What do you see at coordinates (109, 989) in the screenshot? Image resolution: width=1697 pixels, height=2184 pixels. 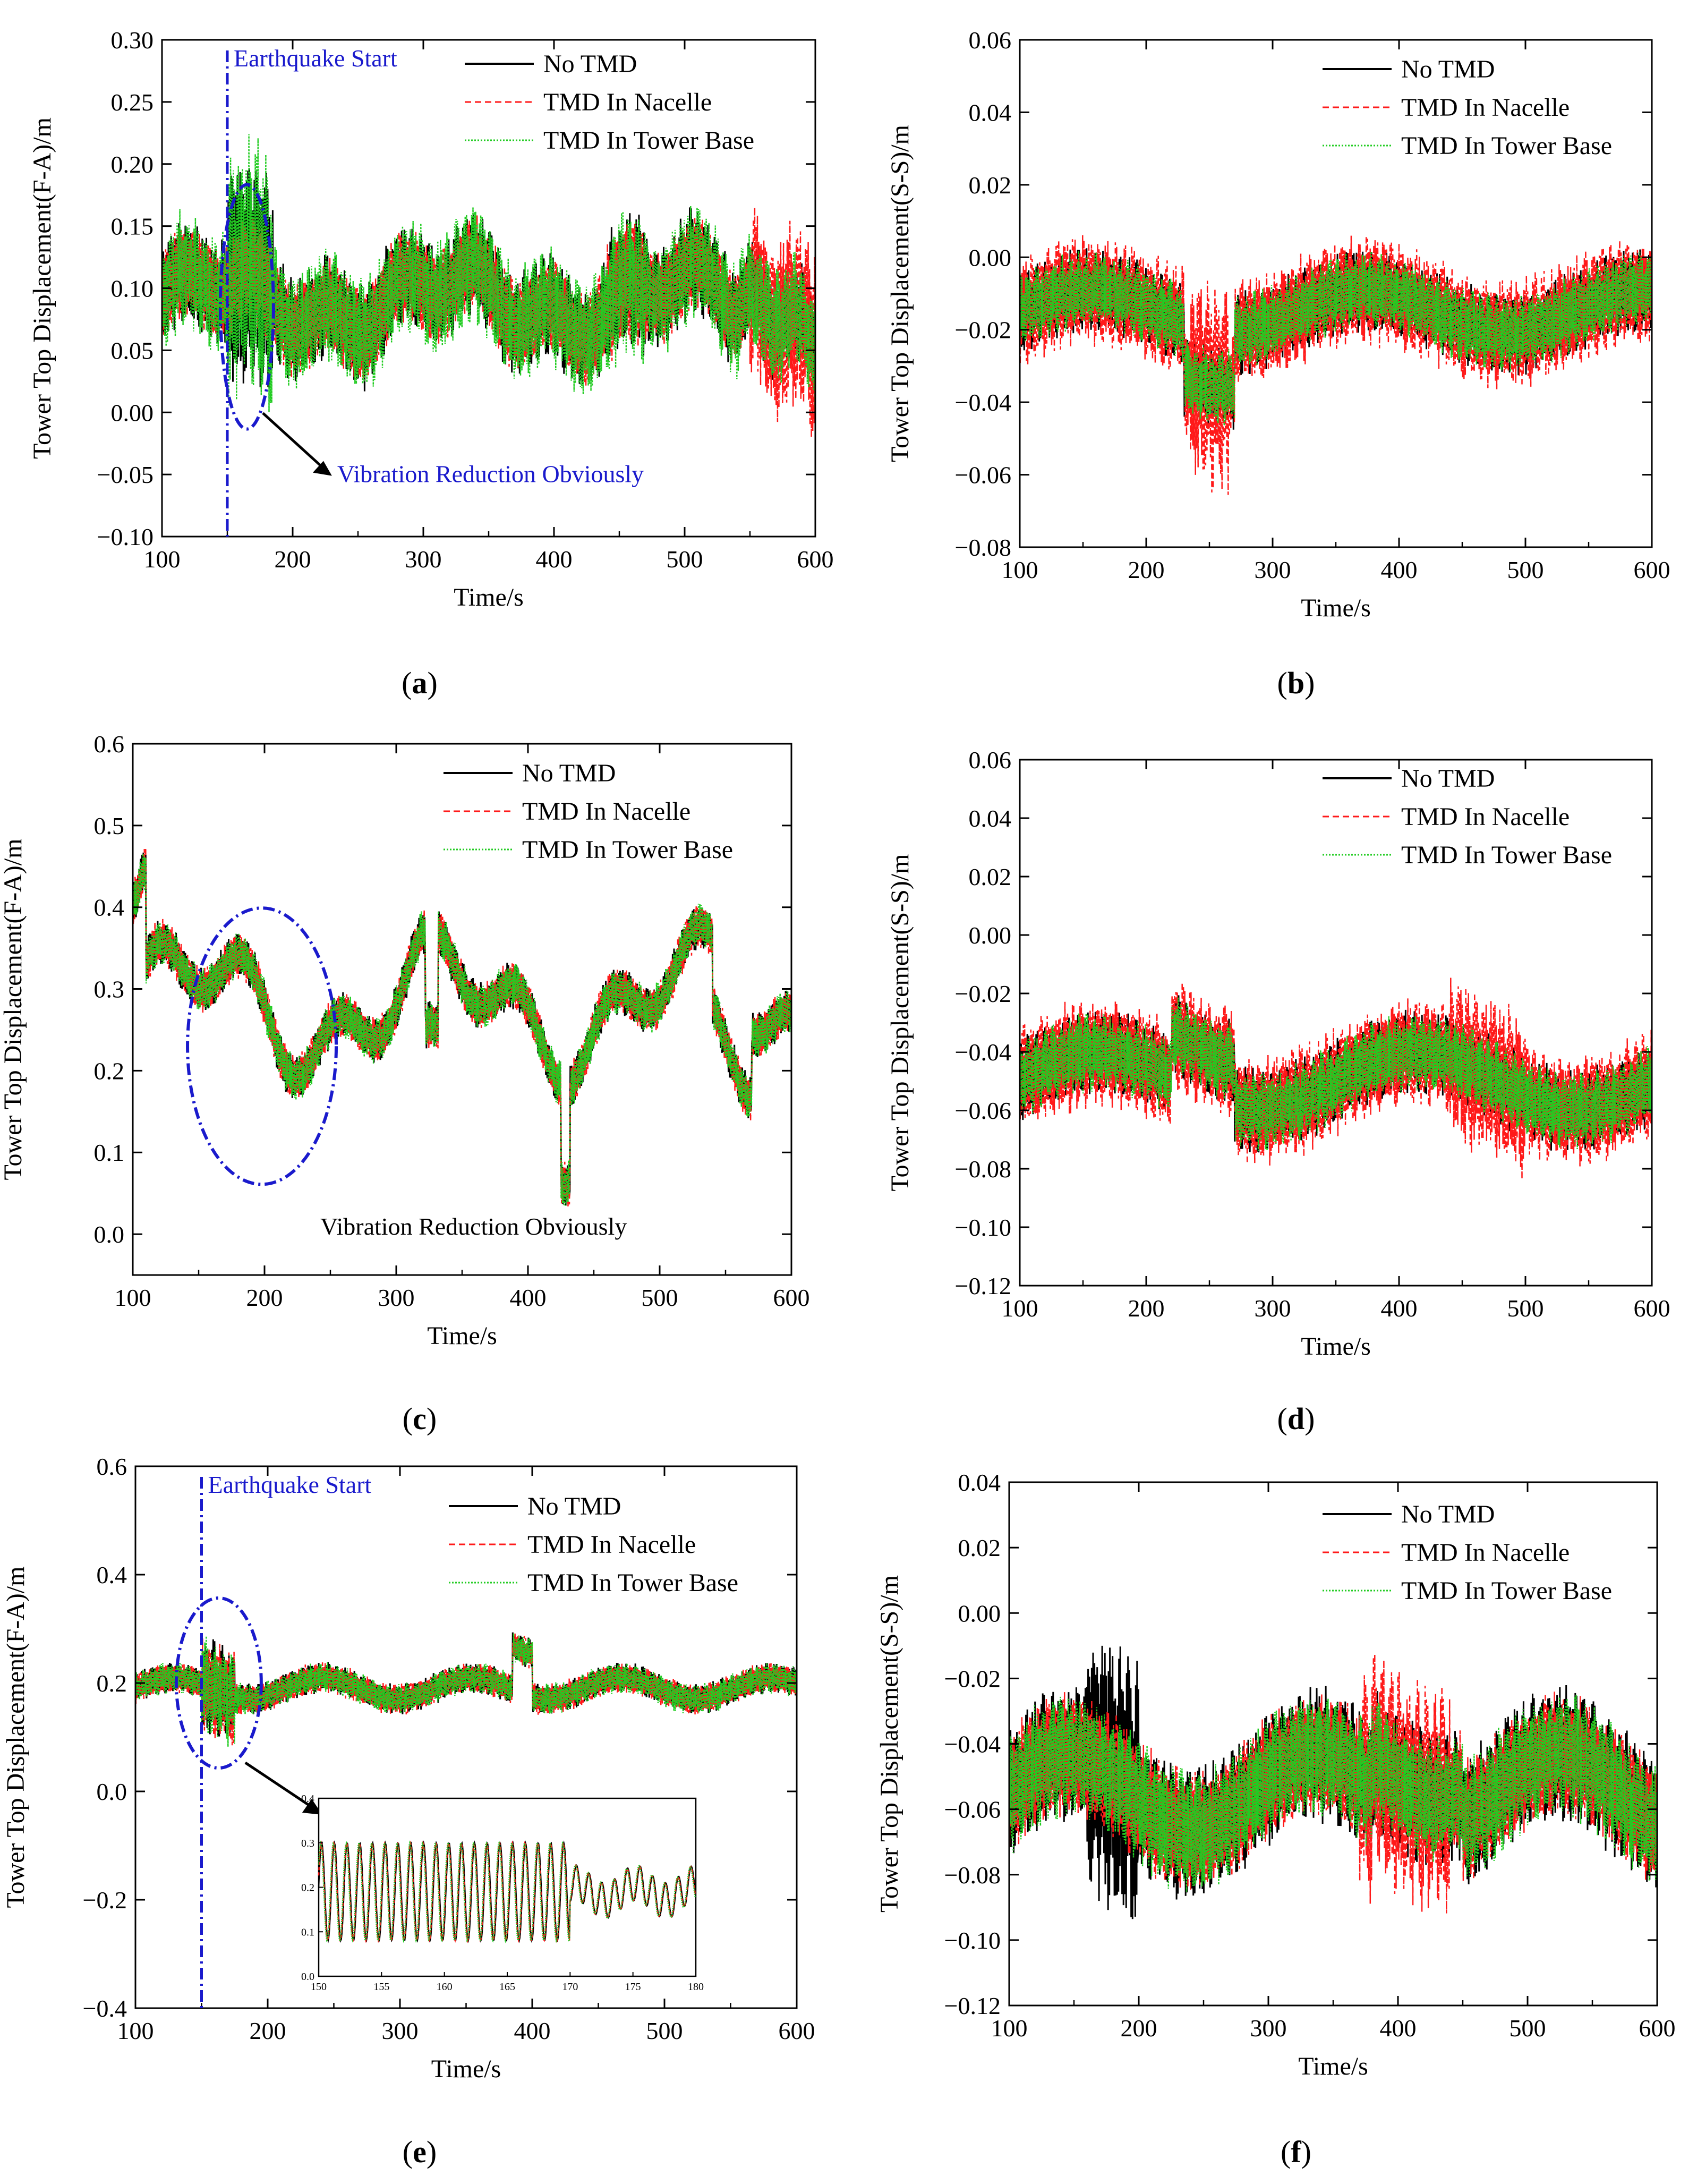 I see `y-tick-label: 0.3` at bounding box center [109, 989].